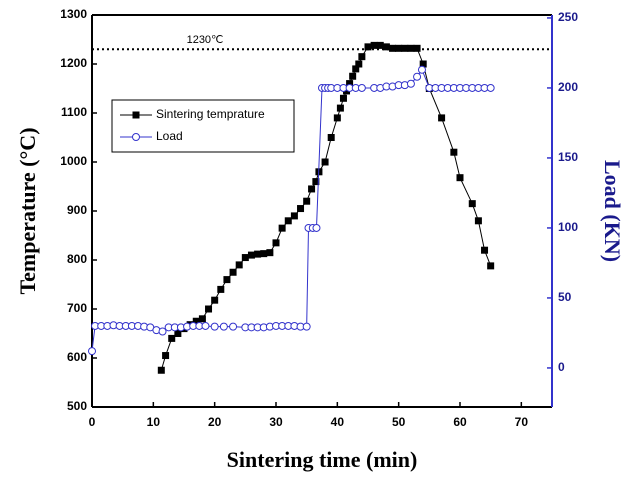 This screenshot has width=632, height=477. What do you see at coordinates (612, 211) in the screenshot?
I see `y2-axis-title: Load (KN)` at bounding box center [612, 211].